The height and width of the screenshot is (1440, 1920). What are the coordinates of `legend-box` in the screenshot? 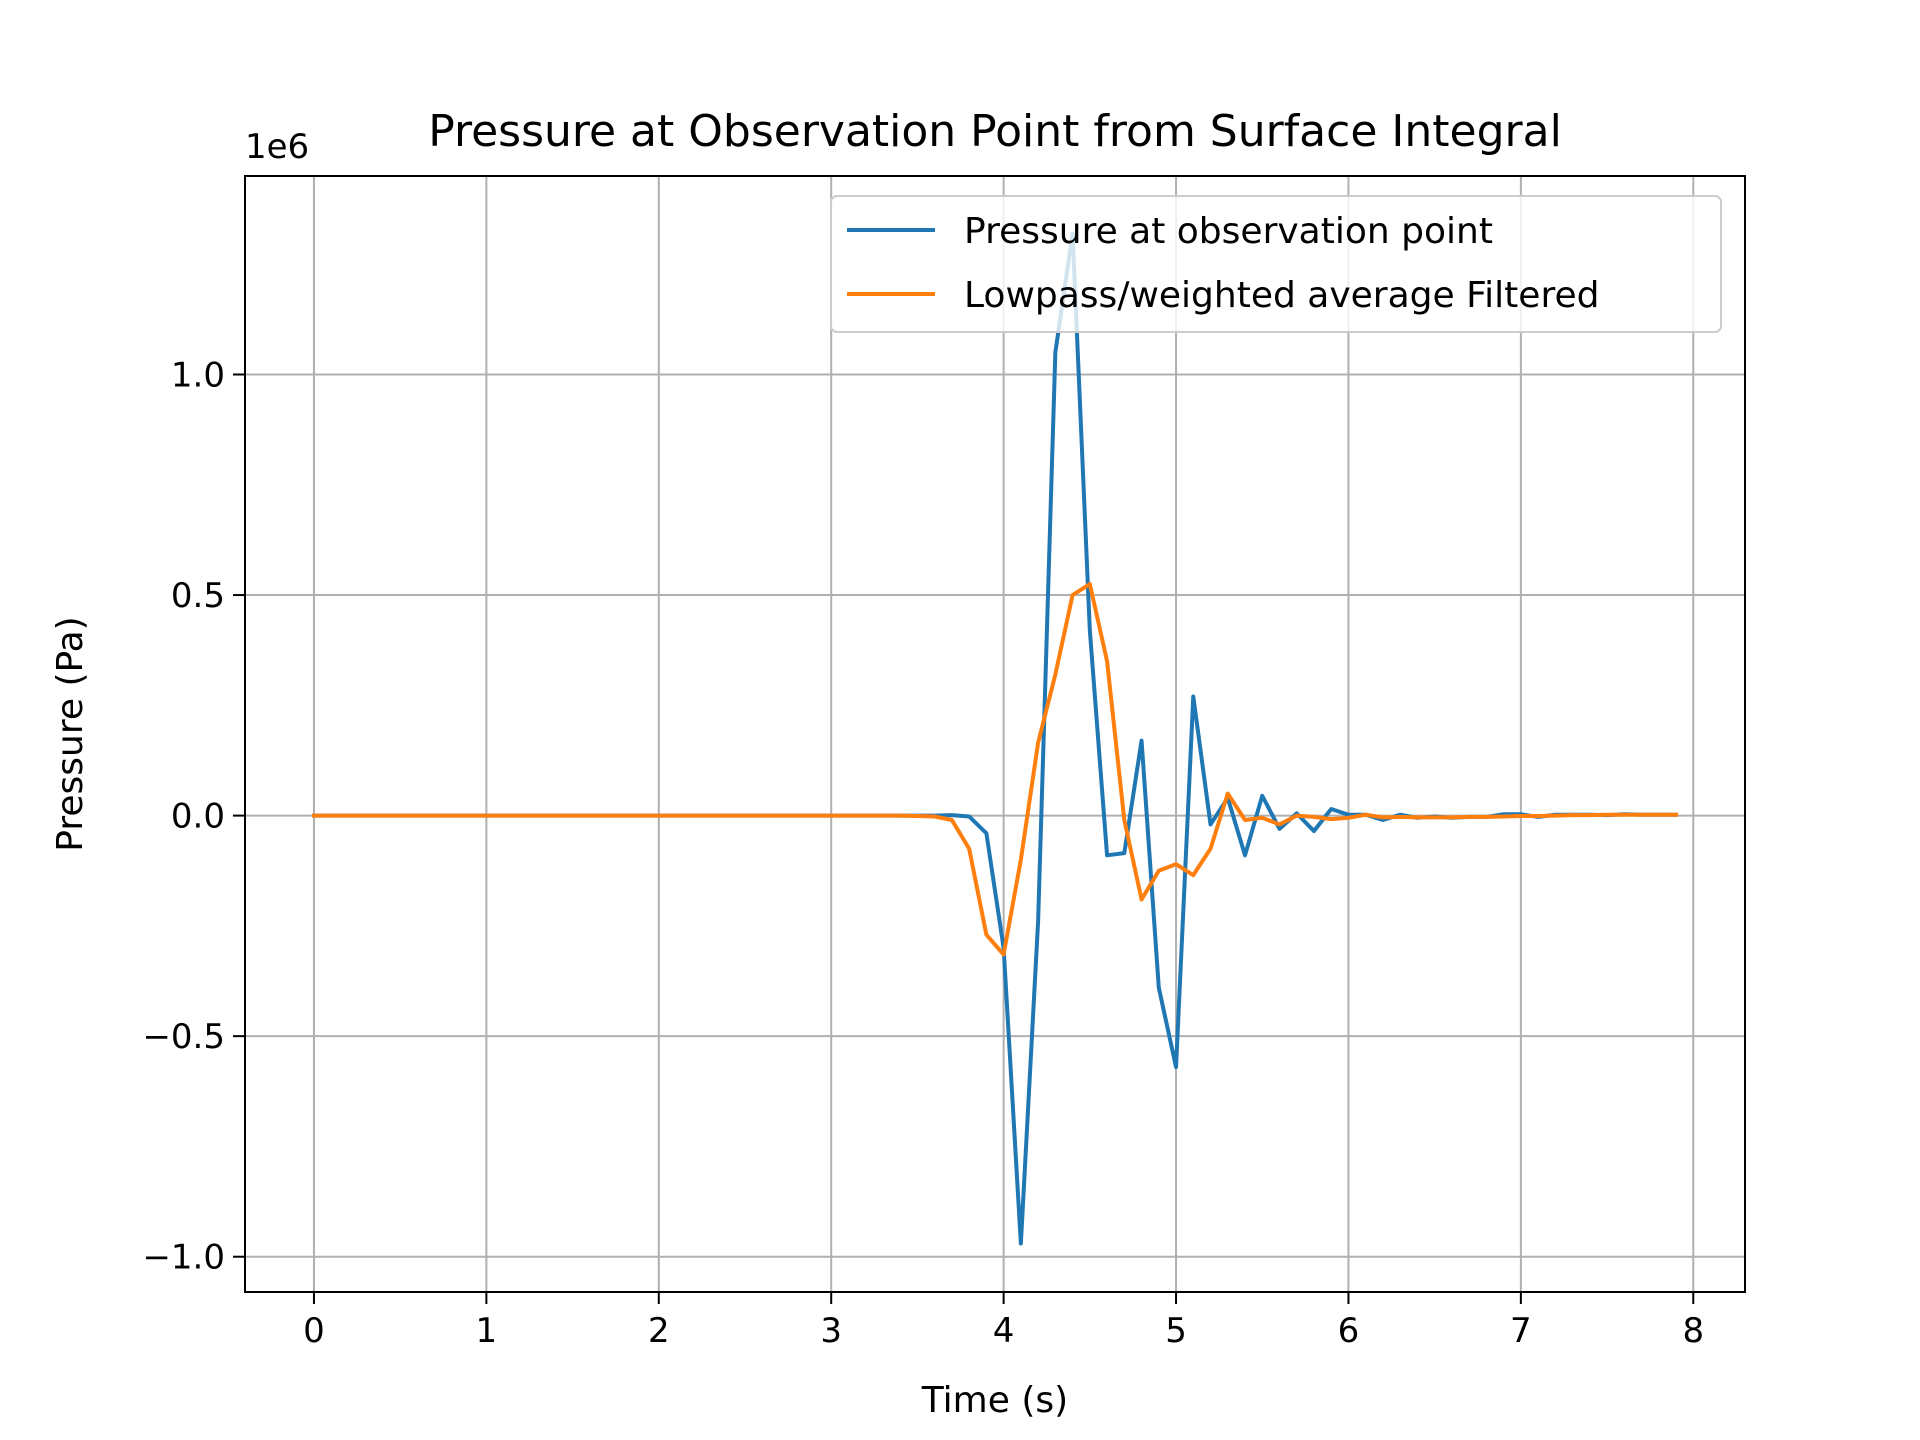 It's located at (1276, 264).